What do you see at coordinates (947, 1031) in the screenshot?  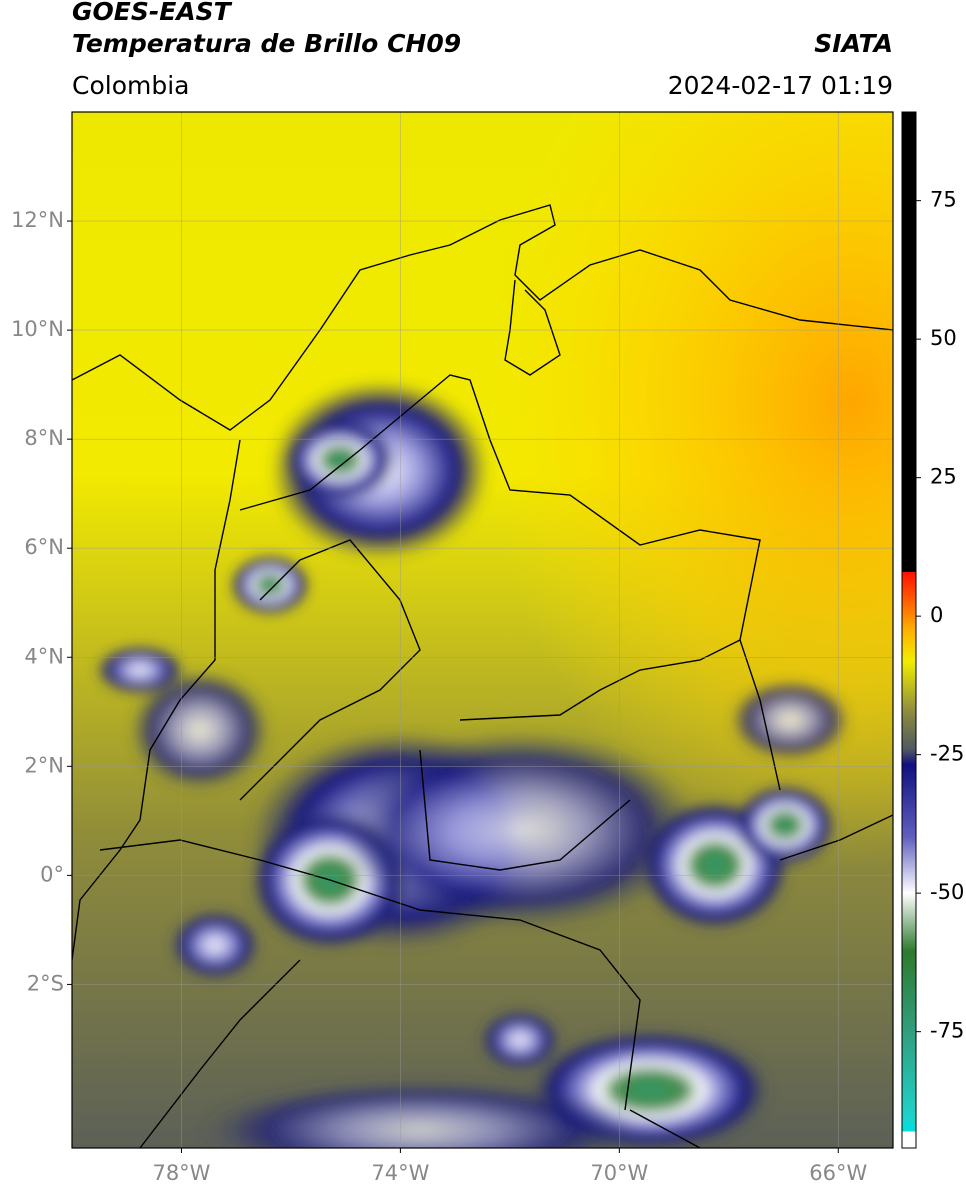 I see `colorbar-tick-label: -75` at bounding box center [947, 1031].